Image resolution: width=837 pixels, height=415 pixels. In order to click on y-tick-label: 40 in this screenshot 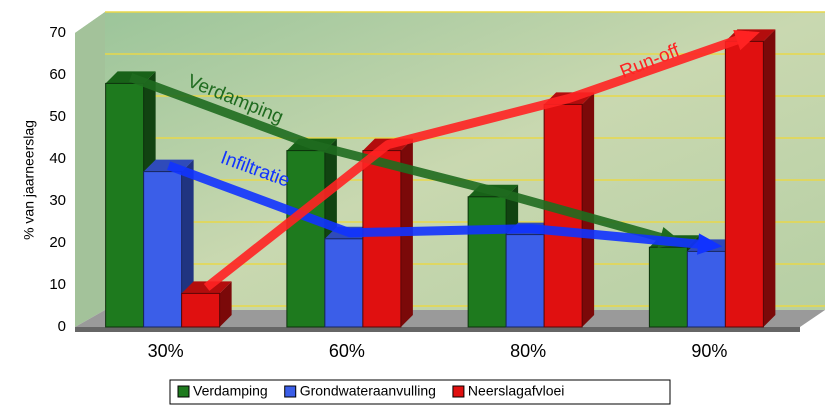, I will do `click(57, 158)`.